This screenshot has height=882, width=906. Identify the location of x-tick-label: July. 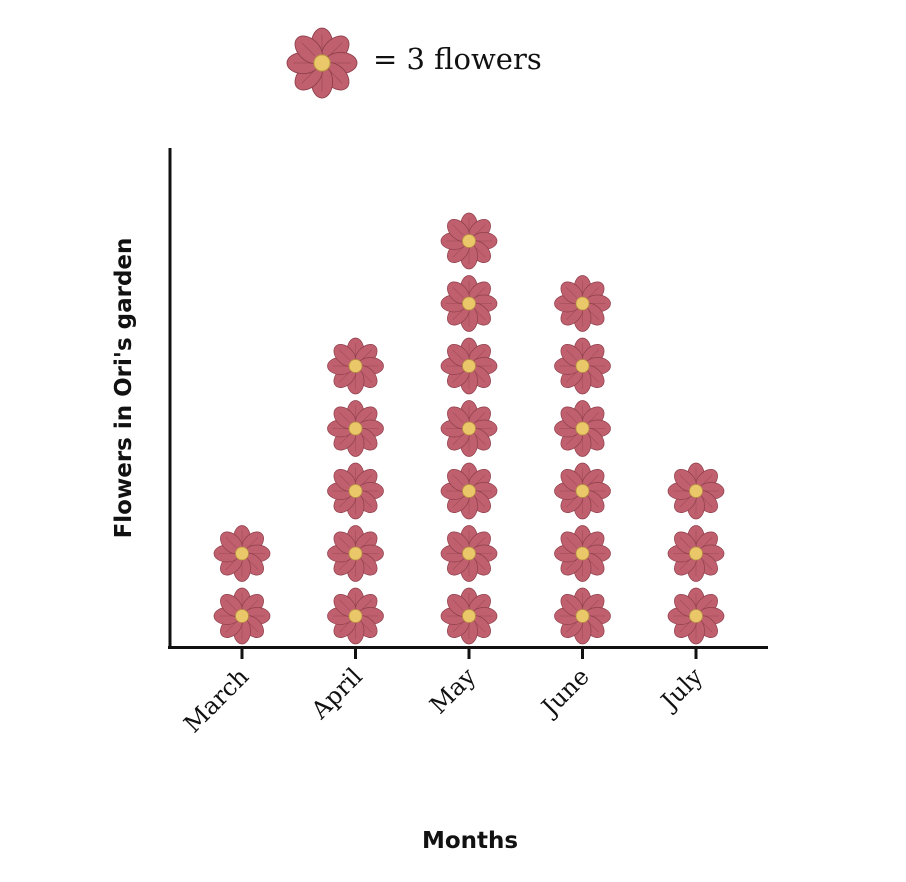
(681, 689).